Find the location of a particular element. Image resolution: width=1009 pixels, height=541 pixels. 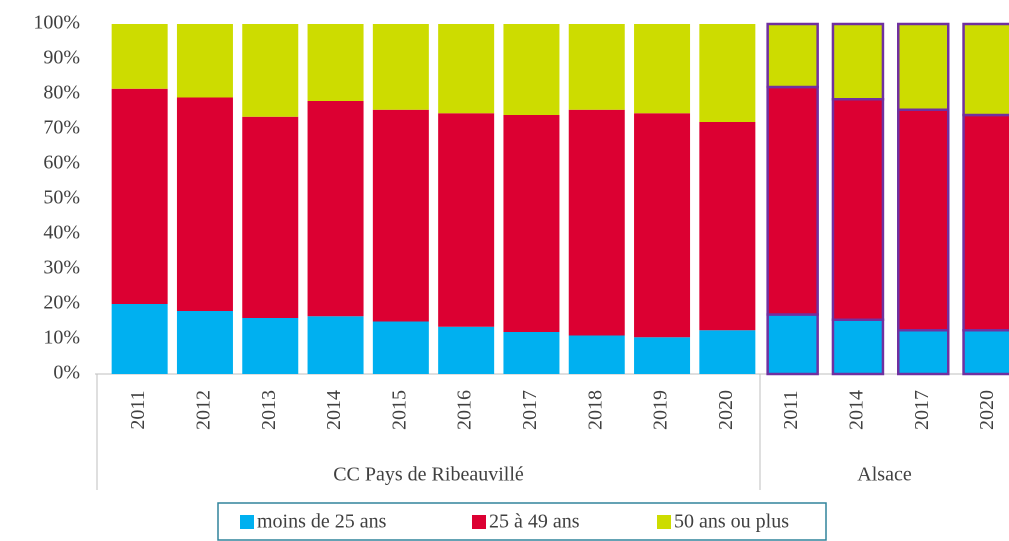

x-tick-label: 2018 is located at coordinates (595, 410).